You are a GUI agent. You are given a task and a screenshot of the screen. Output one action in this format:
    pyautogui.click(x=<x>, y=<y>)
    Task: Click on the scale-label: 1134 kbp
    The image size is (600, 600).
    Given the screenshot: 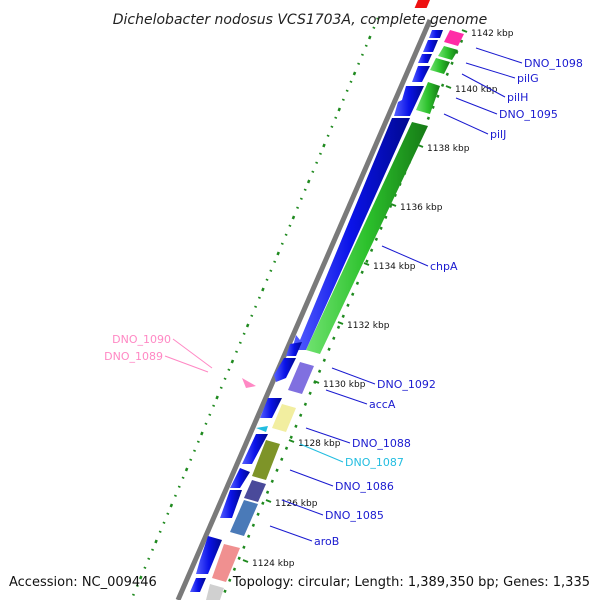 What is the action you would take?
    pyautogui.click(x=394, y=267)
    